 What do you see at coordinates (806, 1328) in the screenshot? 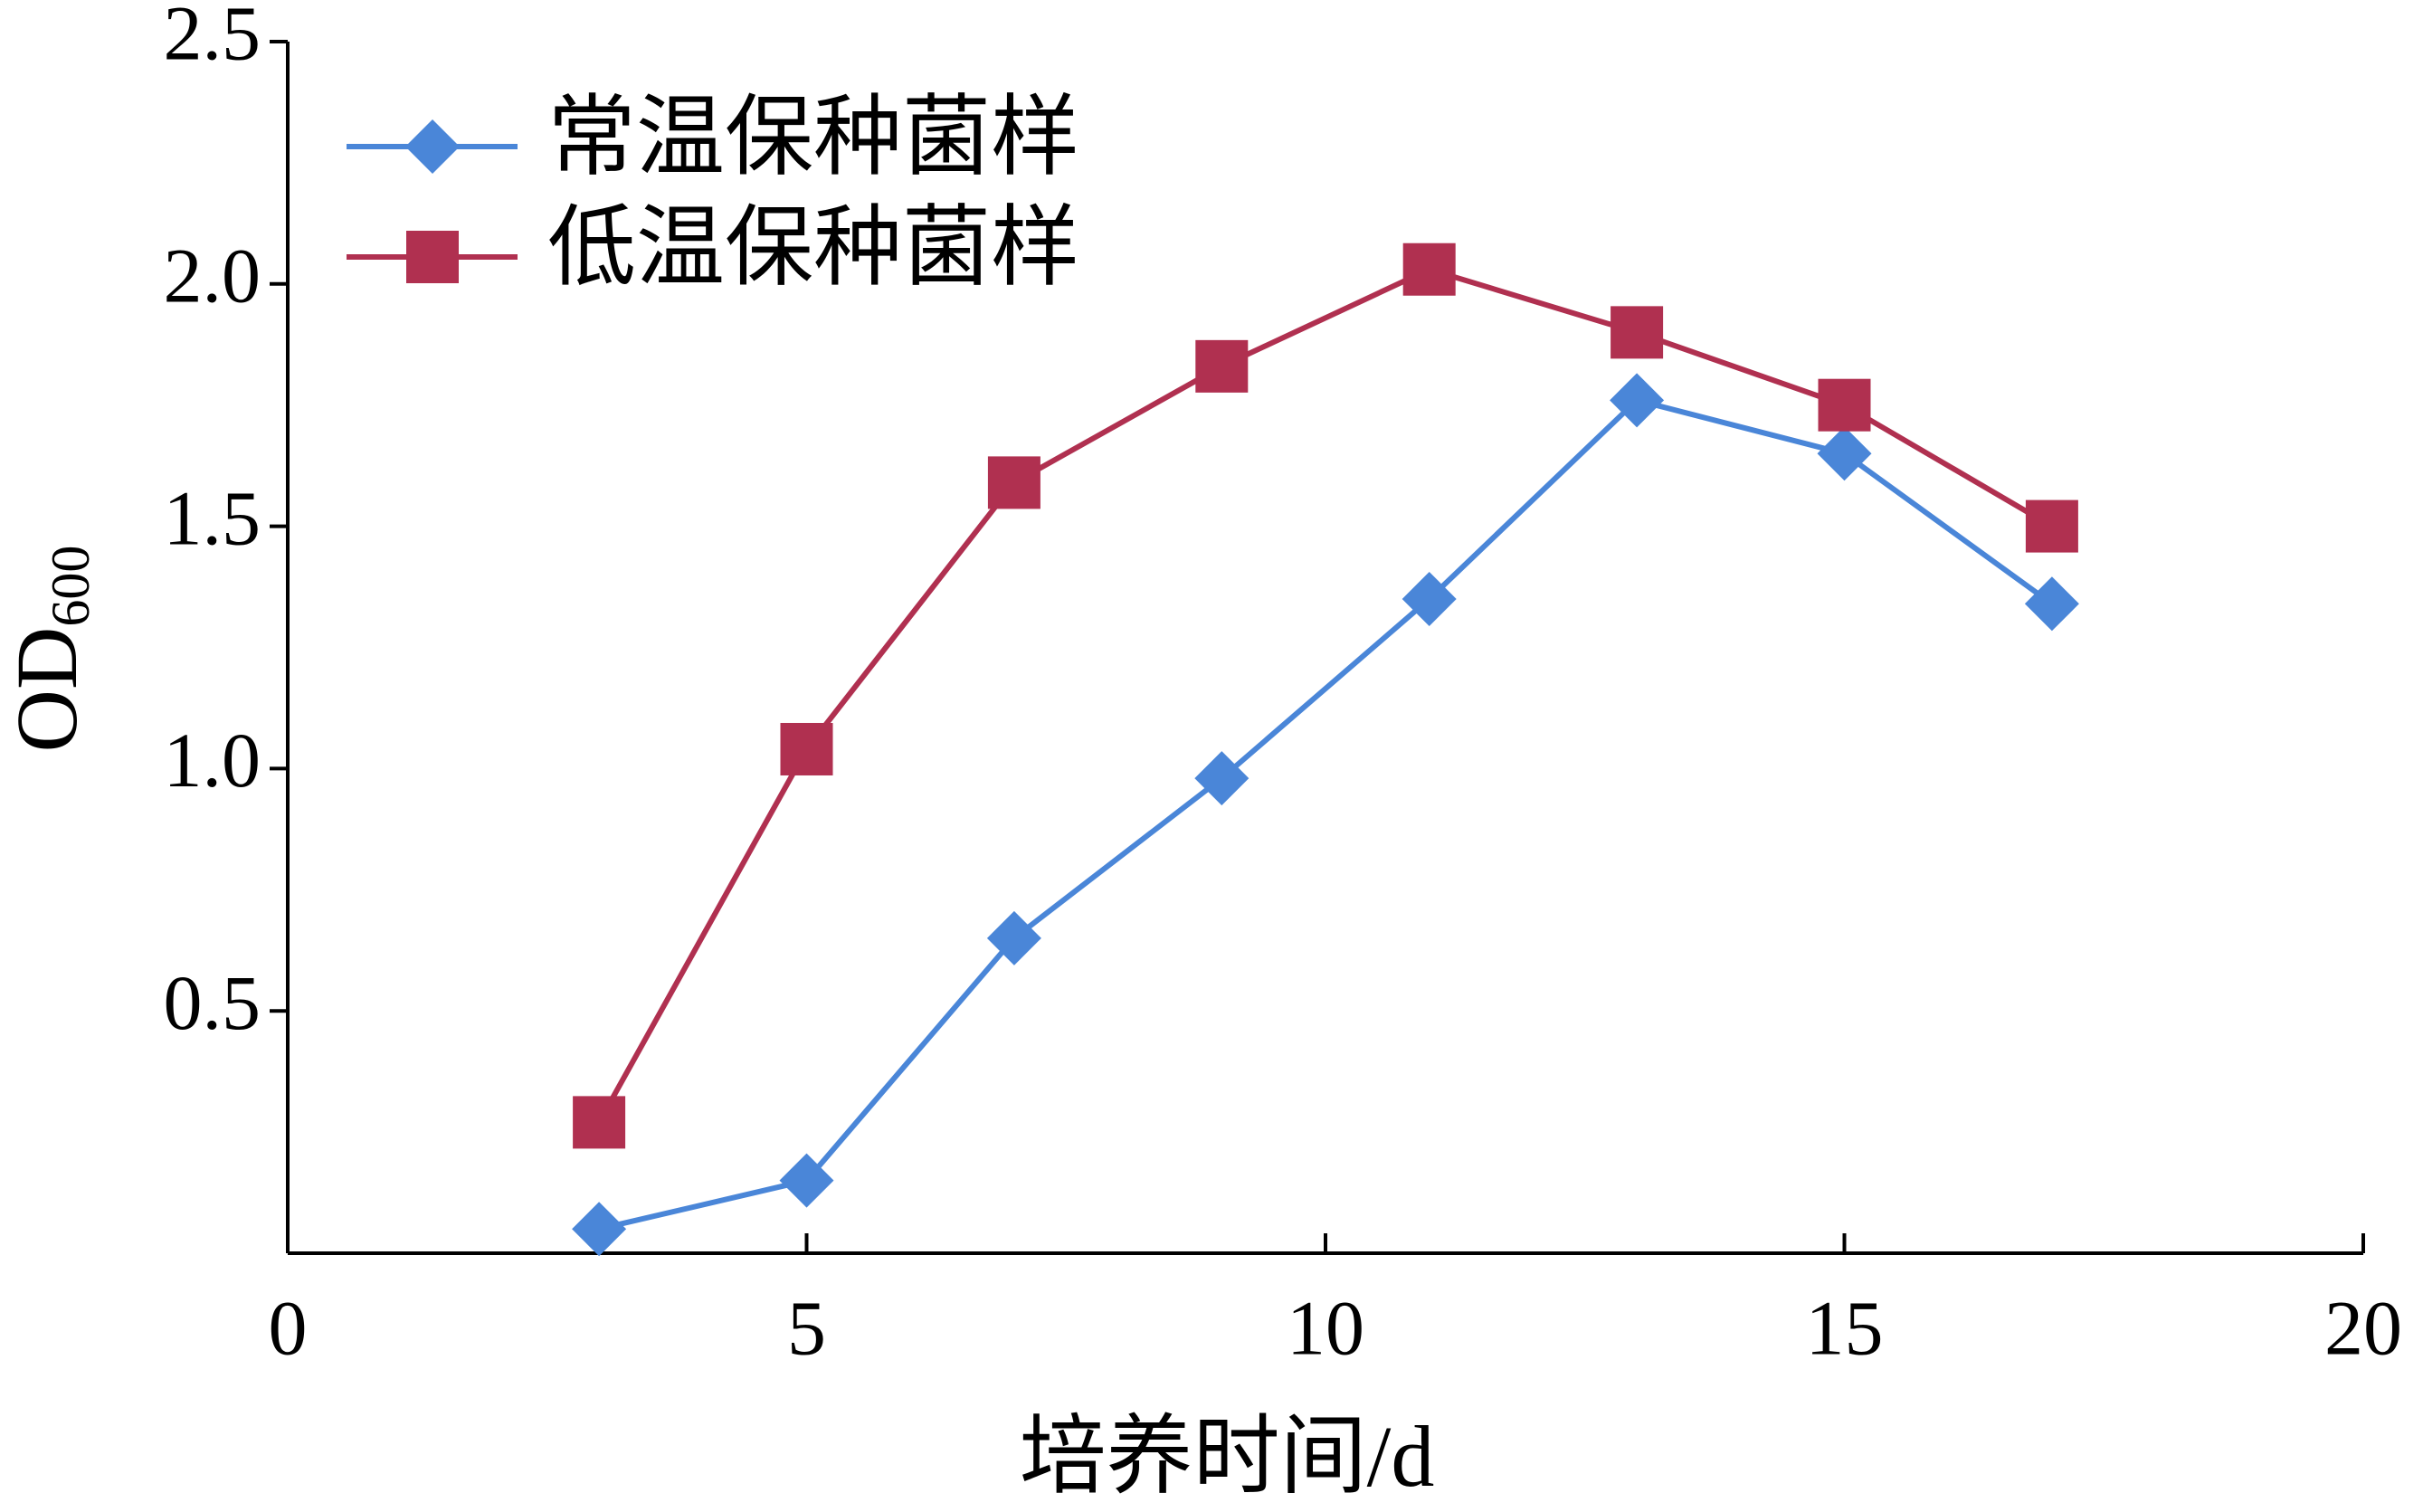
I see `x-tick-label: 5` at bounding box center [806, 1328].